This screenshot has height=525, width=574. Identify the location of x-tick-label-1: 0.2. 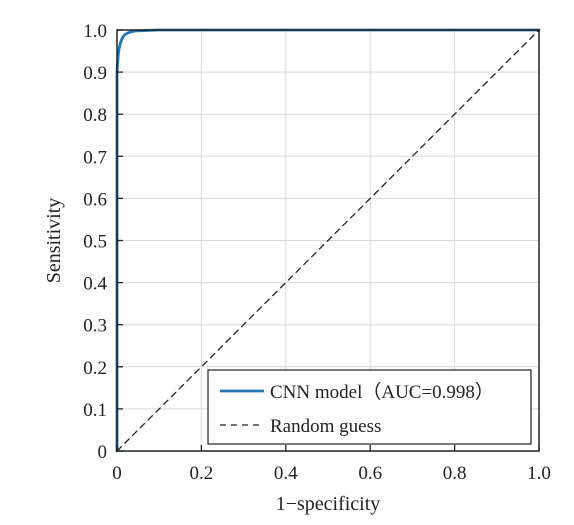
(202, 473).